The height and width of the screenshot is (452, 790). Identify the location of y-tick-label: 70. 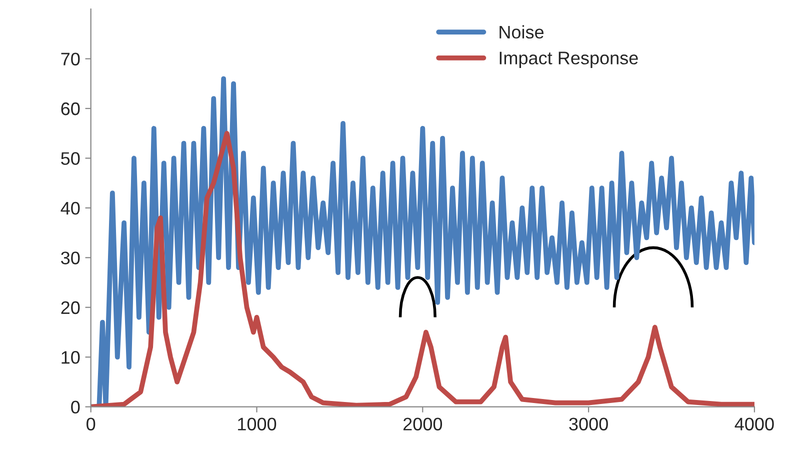
(70, 59).